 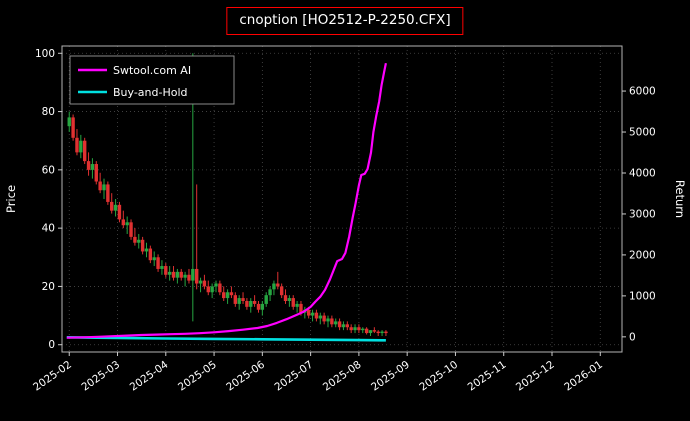 What do you see at coordinates (438, 376) in the screenshot?
I see `x-tick-label: 2025-10` at bounding box center [438, 376].